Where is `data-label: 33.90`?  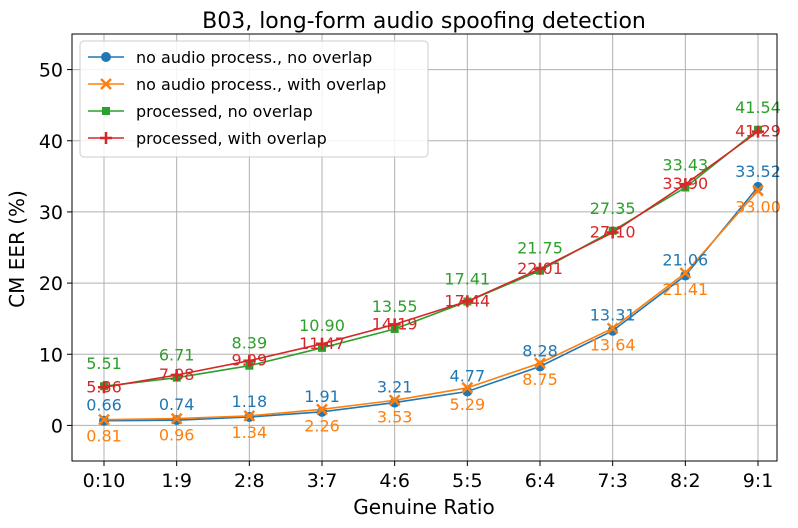
data-label: 33.90 is located at coordinates (685, 183).